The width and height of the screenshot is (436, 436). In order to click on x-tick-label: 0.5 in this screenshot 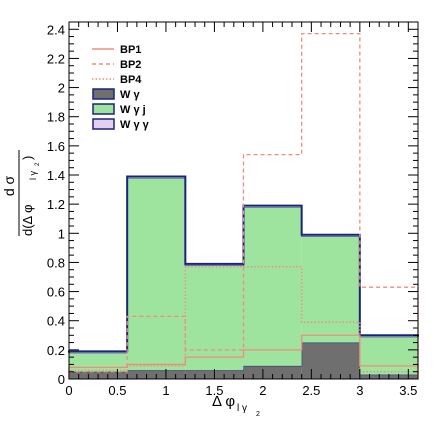, I will do `click(117, 390)`.